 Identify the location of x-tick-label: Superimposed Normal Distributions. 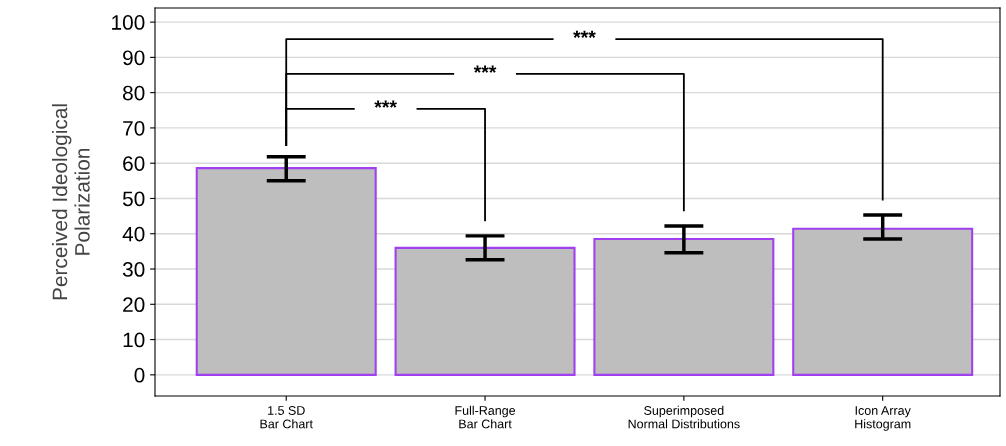
(684, 417).